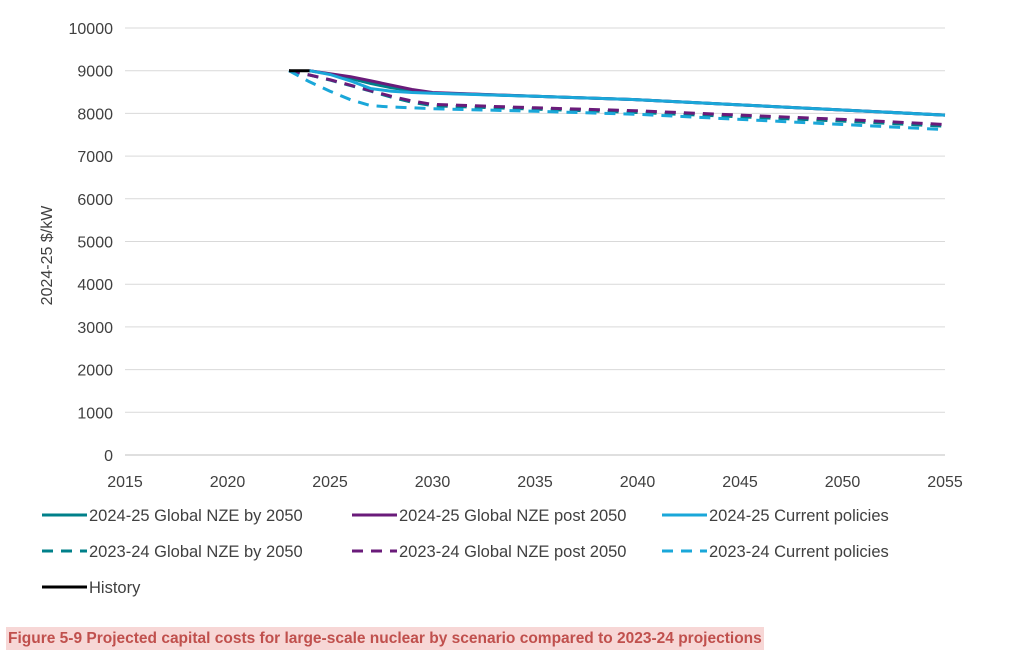 The width and height of the screenshot is (1035, 662). Describe the element at coordinates (95, 157) in the screenshot. I see `y-tick-label: 7000` at that location.